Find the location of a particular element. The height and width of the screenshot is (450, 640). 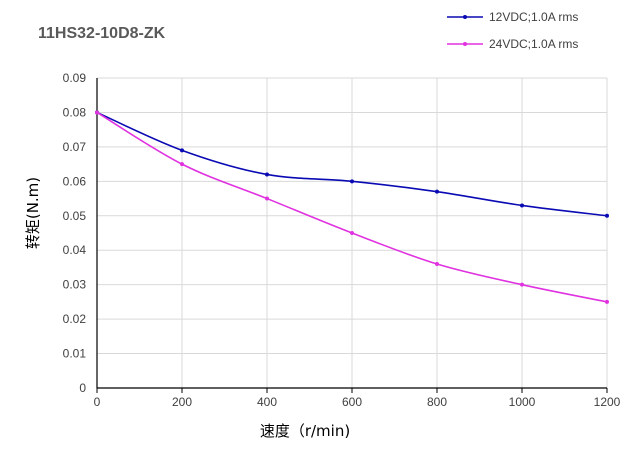

y-tick-label: 0.08 is located at coordinates (75, 112).